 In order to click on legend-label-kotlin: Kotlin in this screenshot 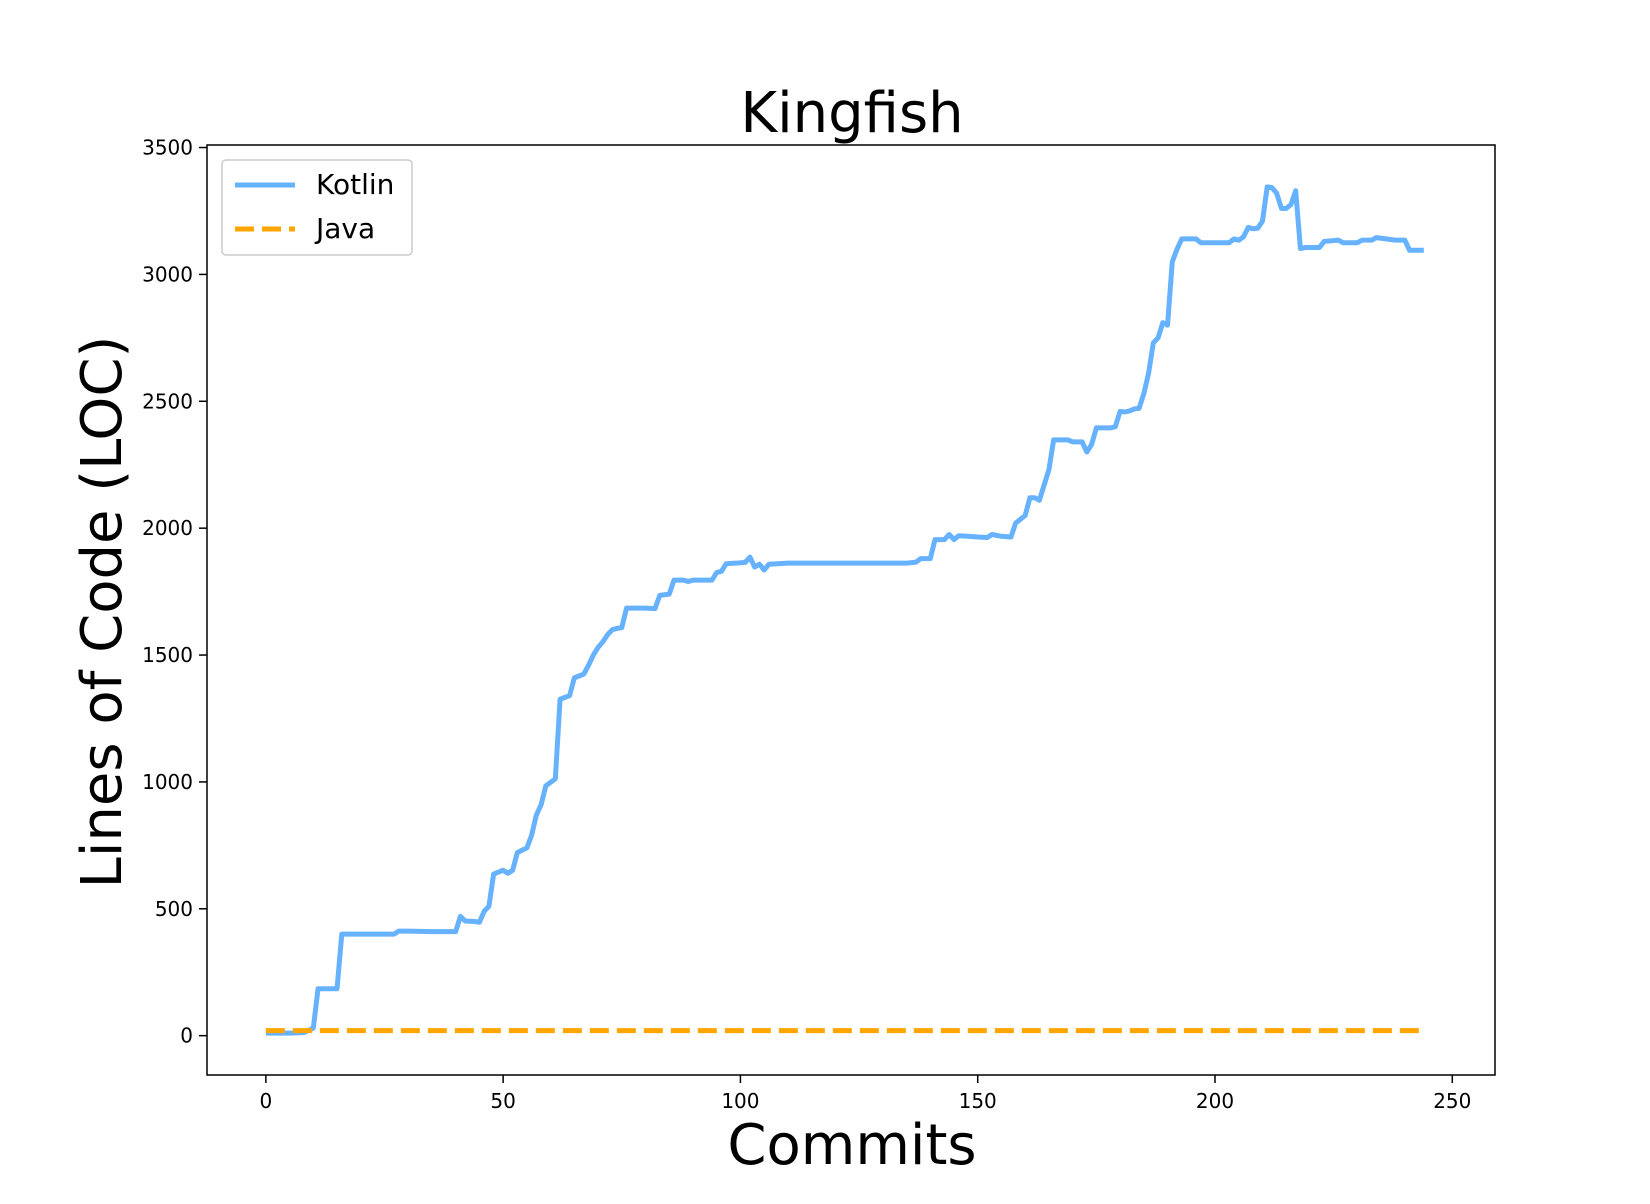, I will do `click(355, 184)`.